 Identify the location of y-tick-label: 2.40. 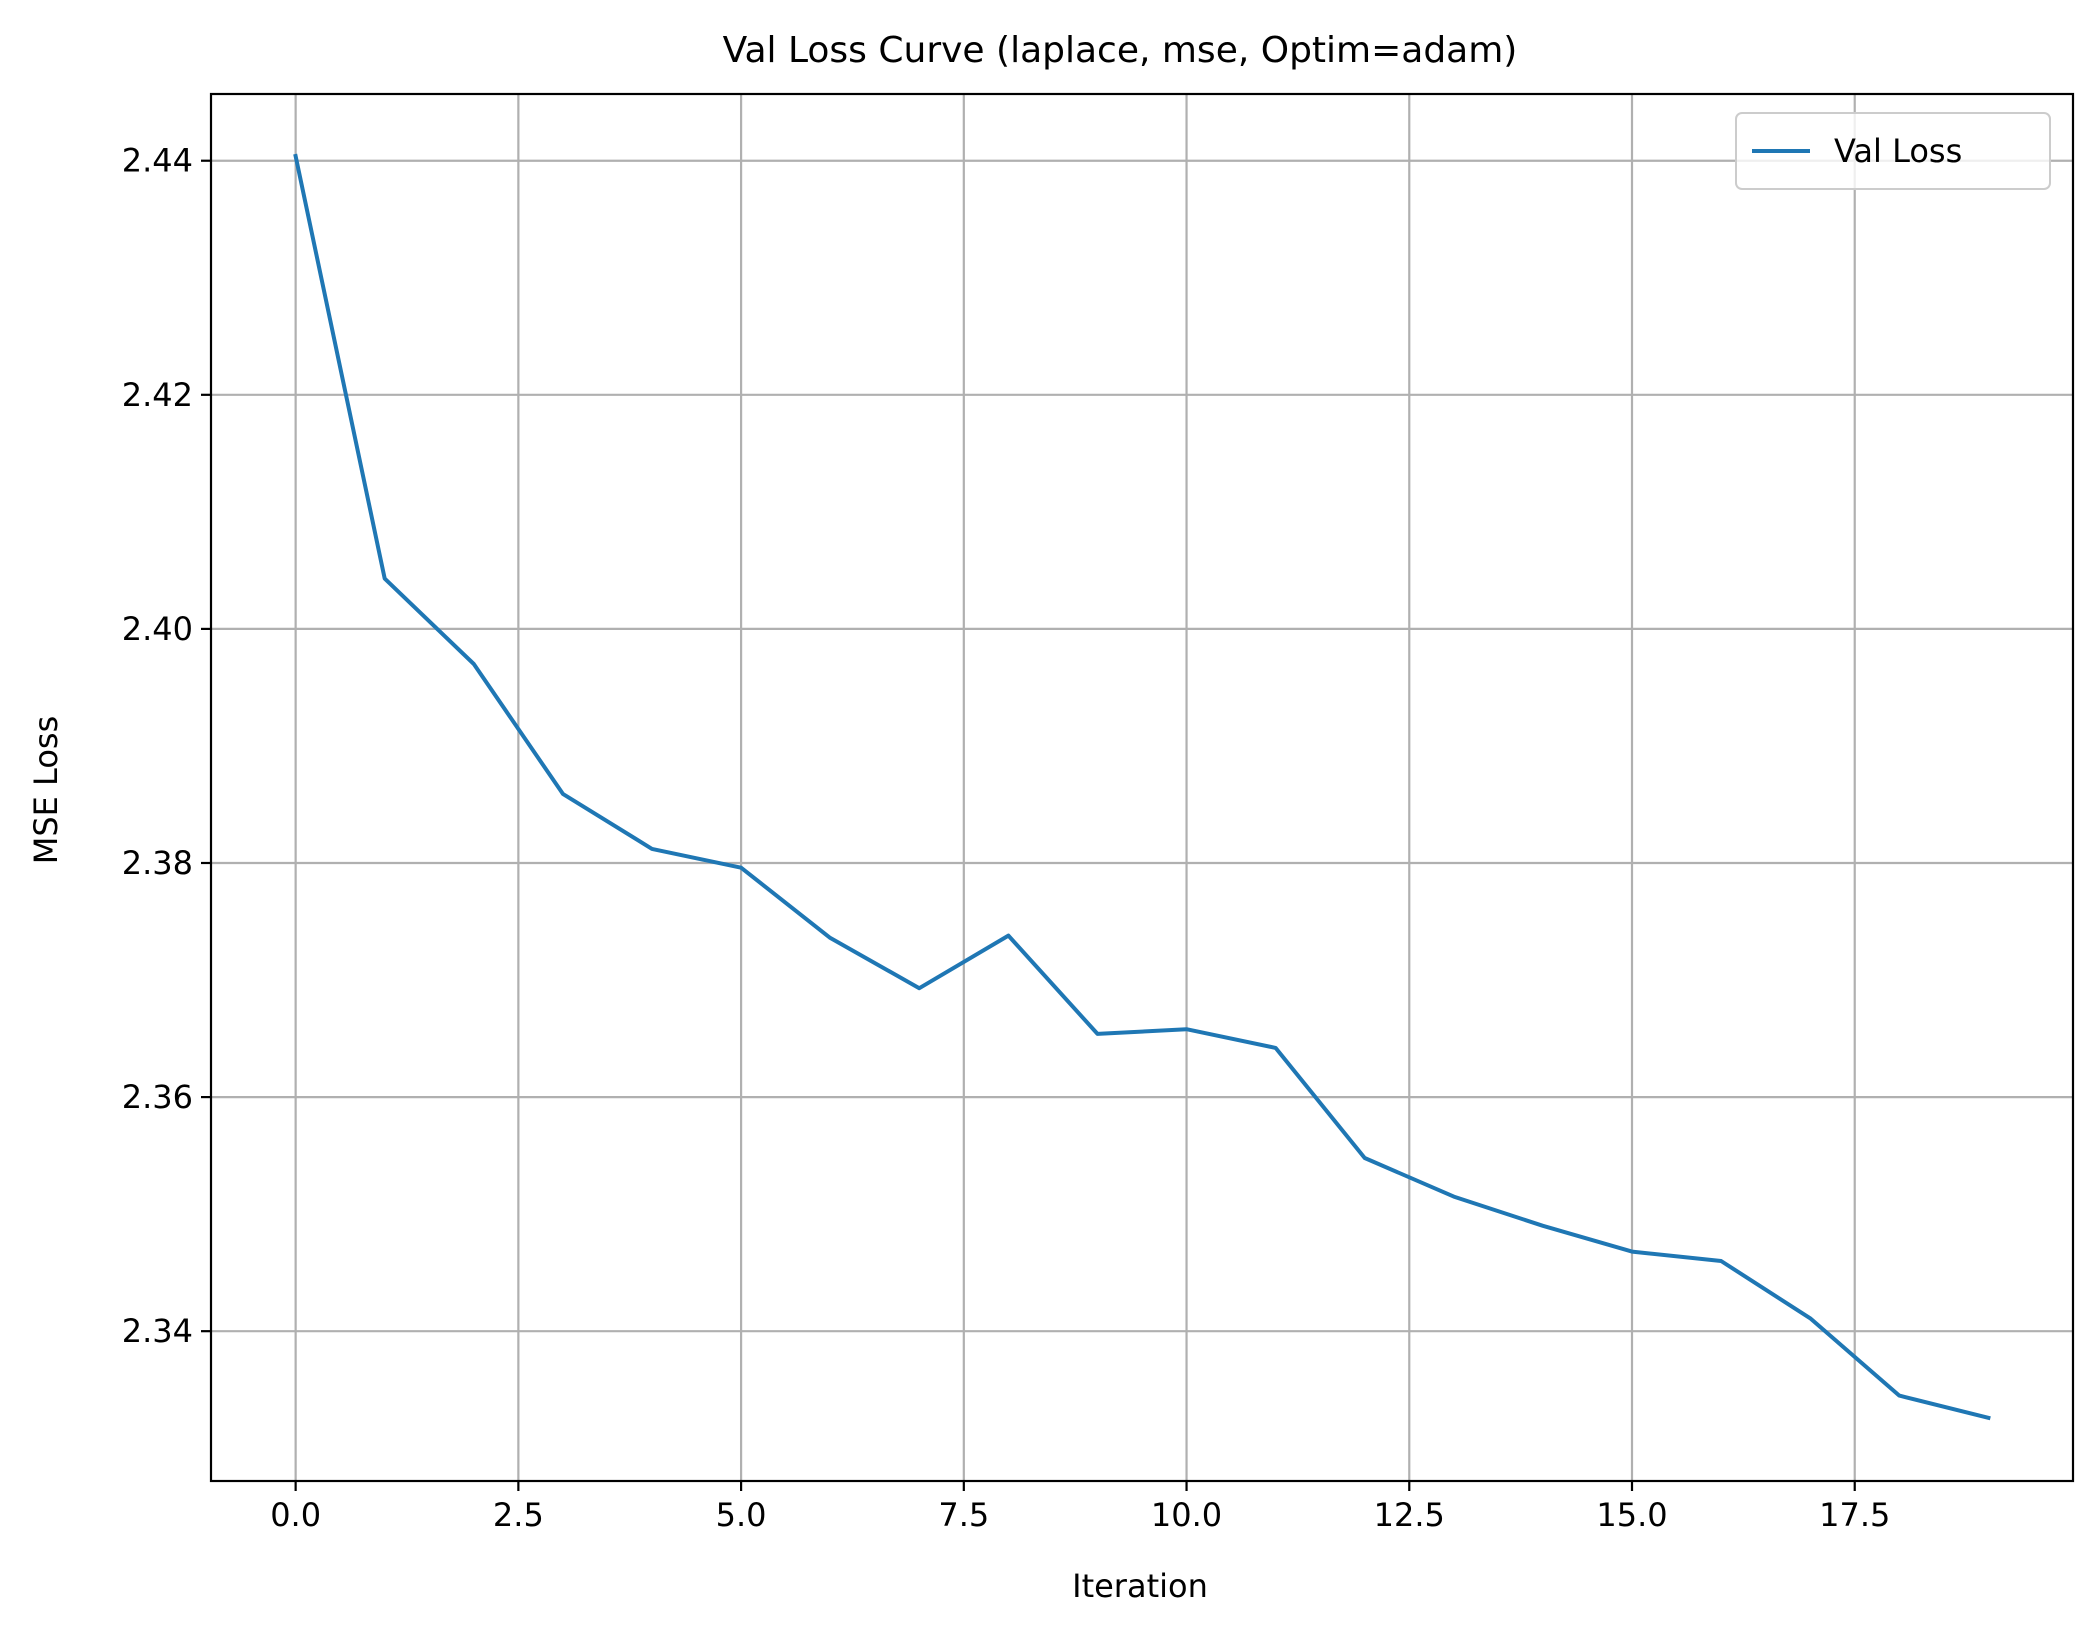
(157, 629).